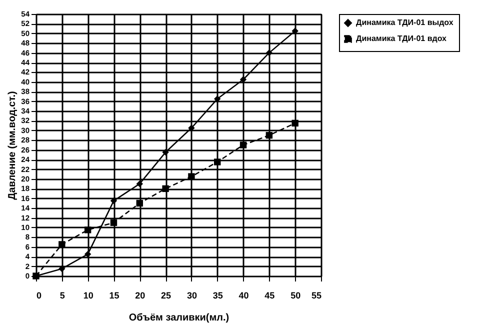 The height and width of the screenshot is (331, 498). I want to click on x-tick-label: 15, so click(114, 295).